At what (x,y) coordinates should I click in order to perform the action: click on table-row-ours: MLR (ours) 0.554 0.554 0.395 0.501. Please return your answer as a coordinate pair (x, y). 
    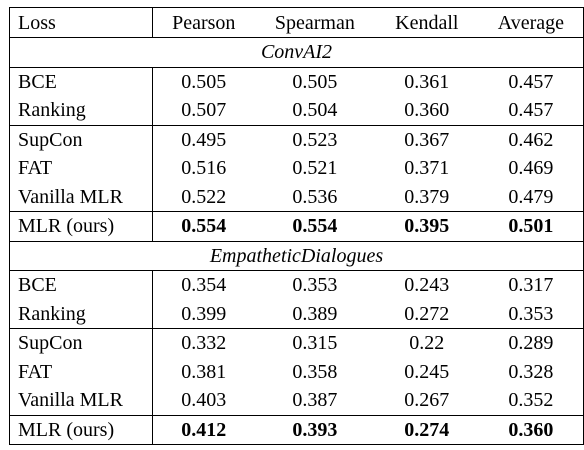
    Looking at the image, I should click on (296, 226).